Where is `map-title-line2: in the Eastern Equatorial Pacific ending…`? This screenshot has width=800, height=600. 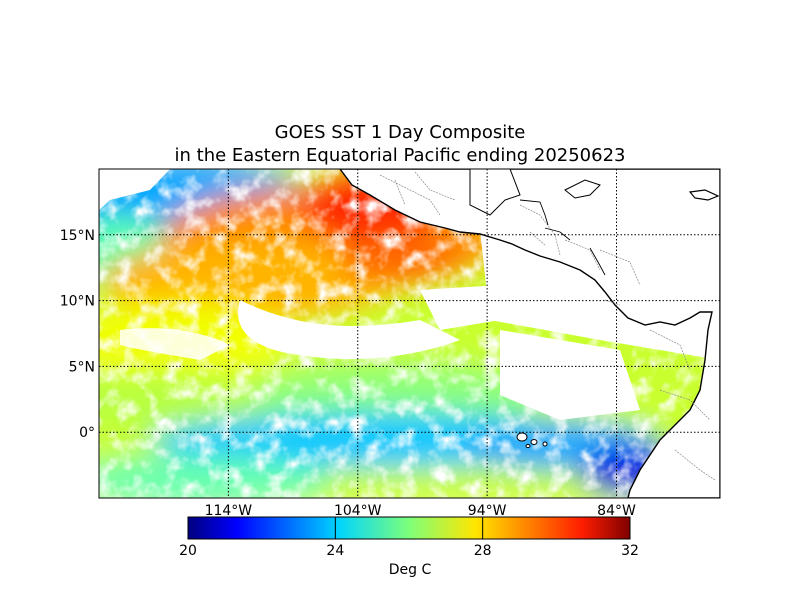
map-title-line2: in the Eastern Equatorial Pacific ending… is located at coordinates (400, 155).